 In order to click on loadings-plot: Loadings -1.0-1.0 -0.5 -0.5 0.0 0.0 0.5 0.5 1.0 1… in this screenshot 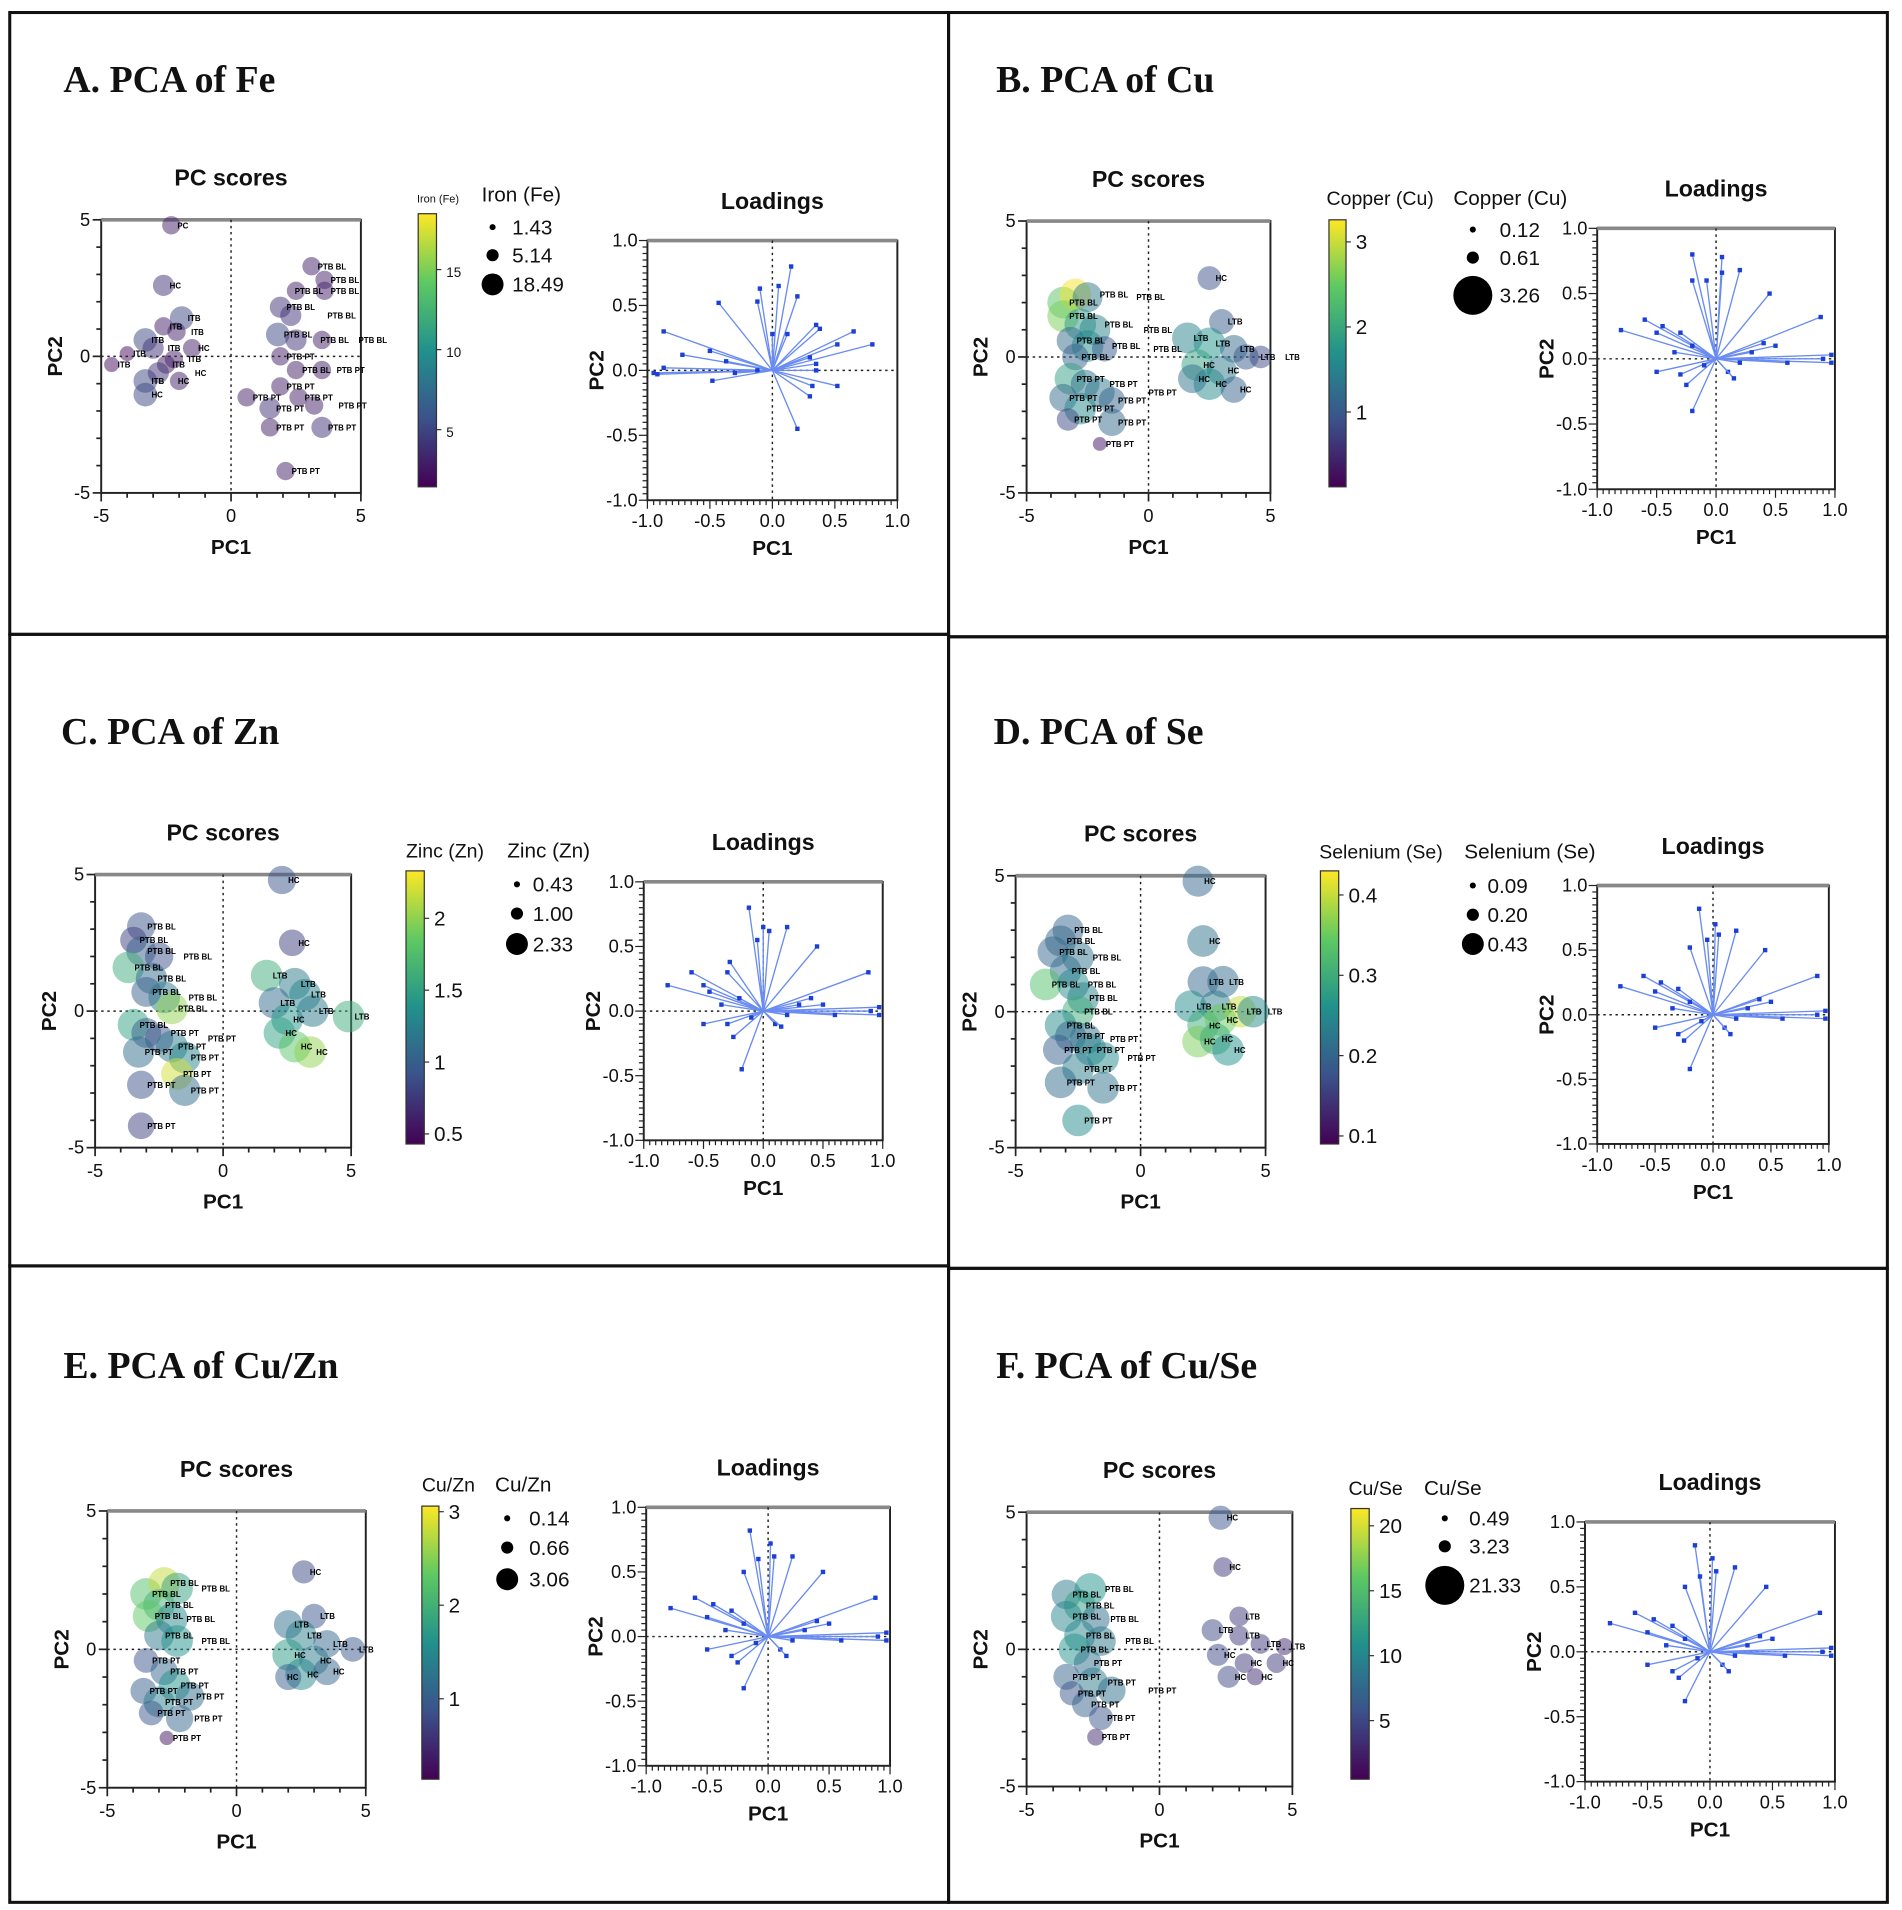, I will do `click(1685, 1655)`.